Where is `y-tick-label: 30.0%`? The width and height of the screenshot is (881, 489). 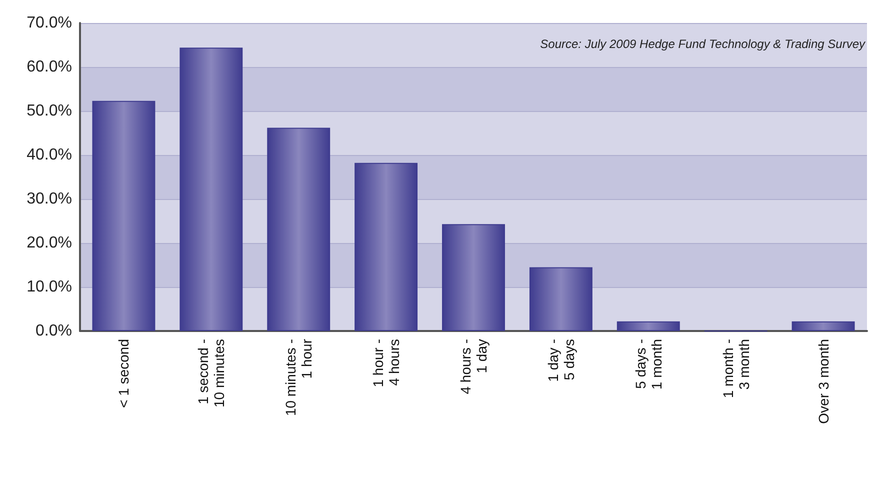
y-tick-label: 30.0% is located at coordinates (49, 199).